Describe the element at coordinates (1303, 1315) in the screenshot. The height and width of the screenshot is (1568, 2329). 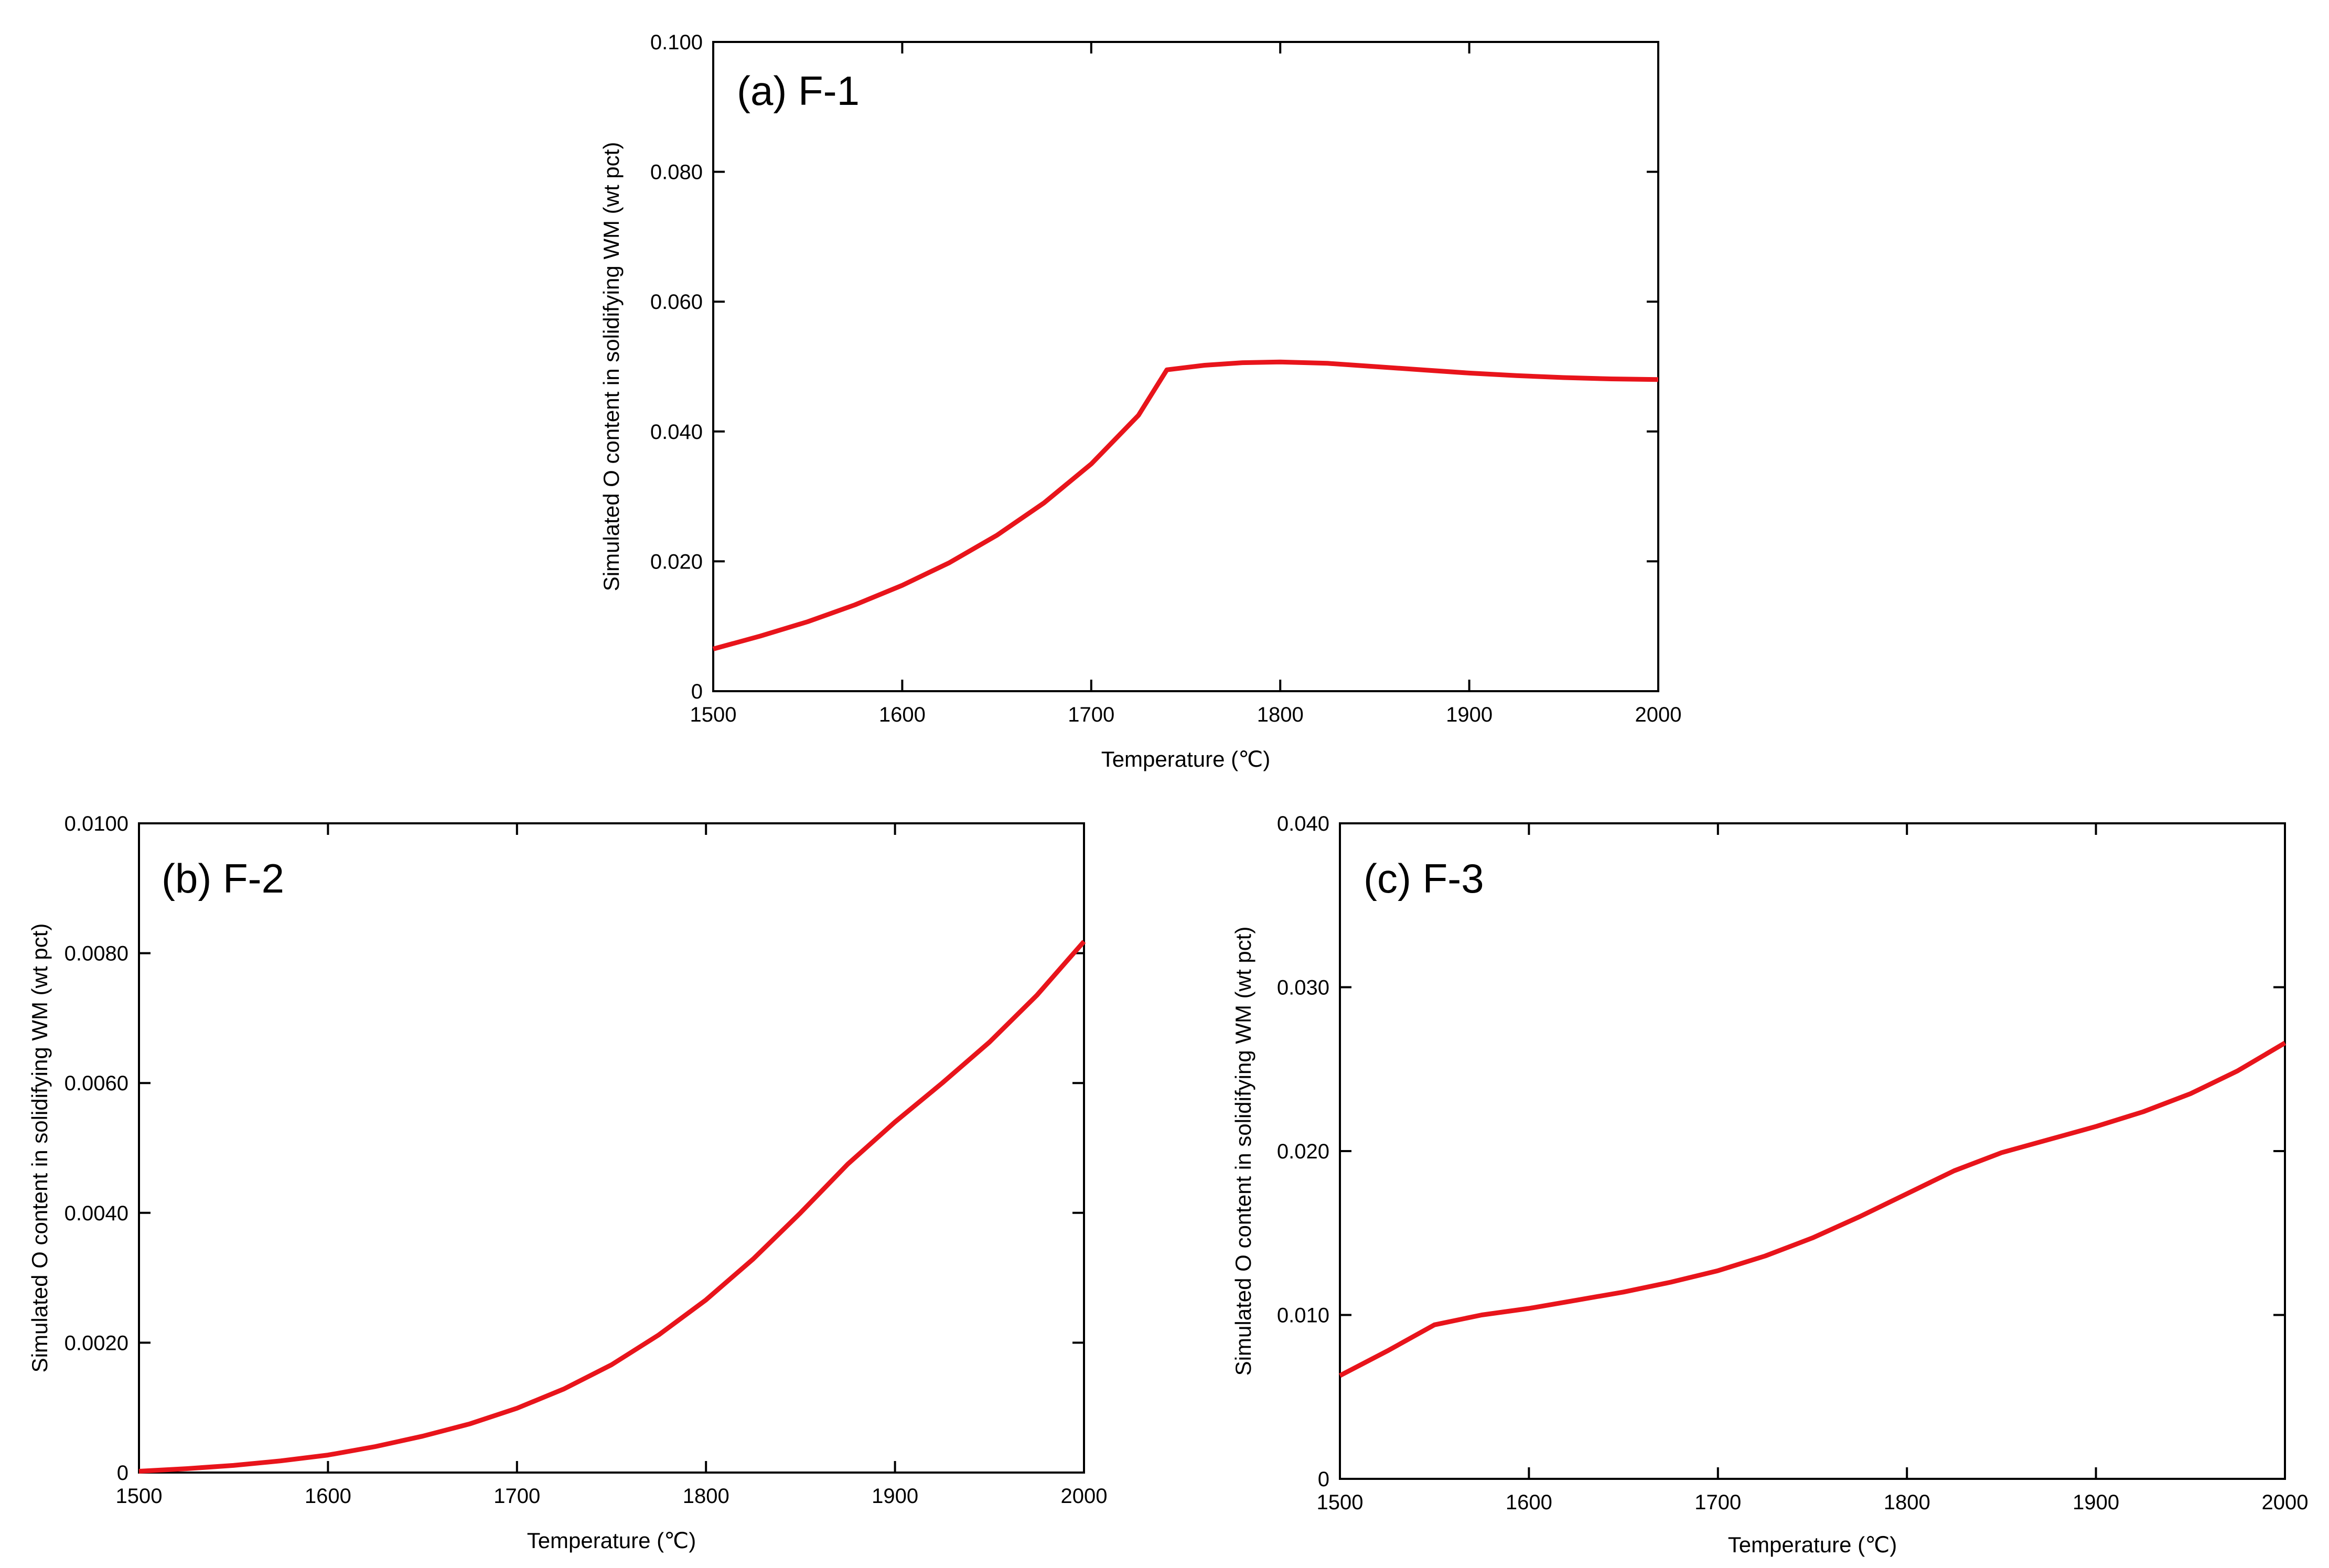
I see `y-tick-label: 0.010` at that location.